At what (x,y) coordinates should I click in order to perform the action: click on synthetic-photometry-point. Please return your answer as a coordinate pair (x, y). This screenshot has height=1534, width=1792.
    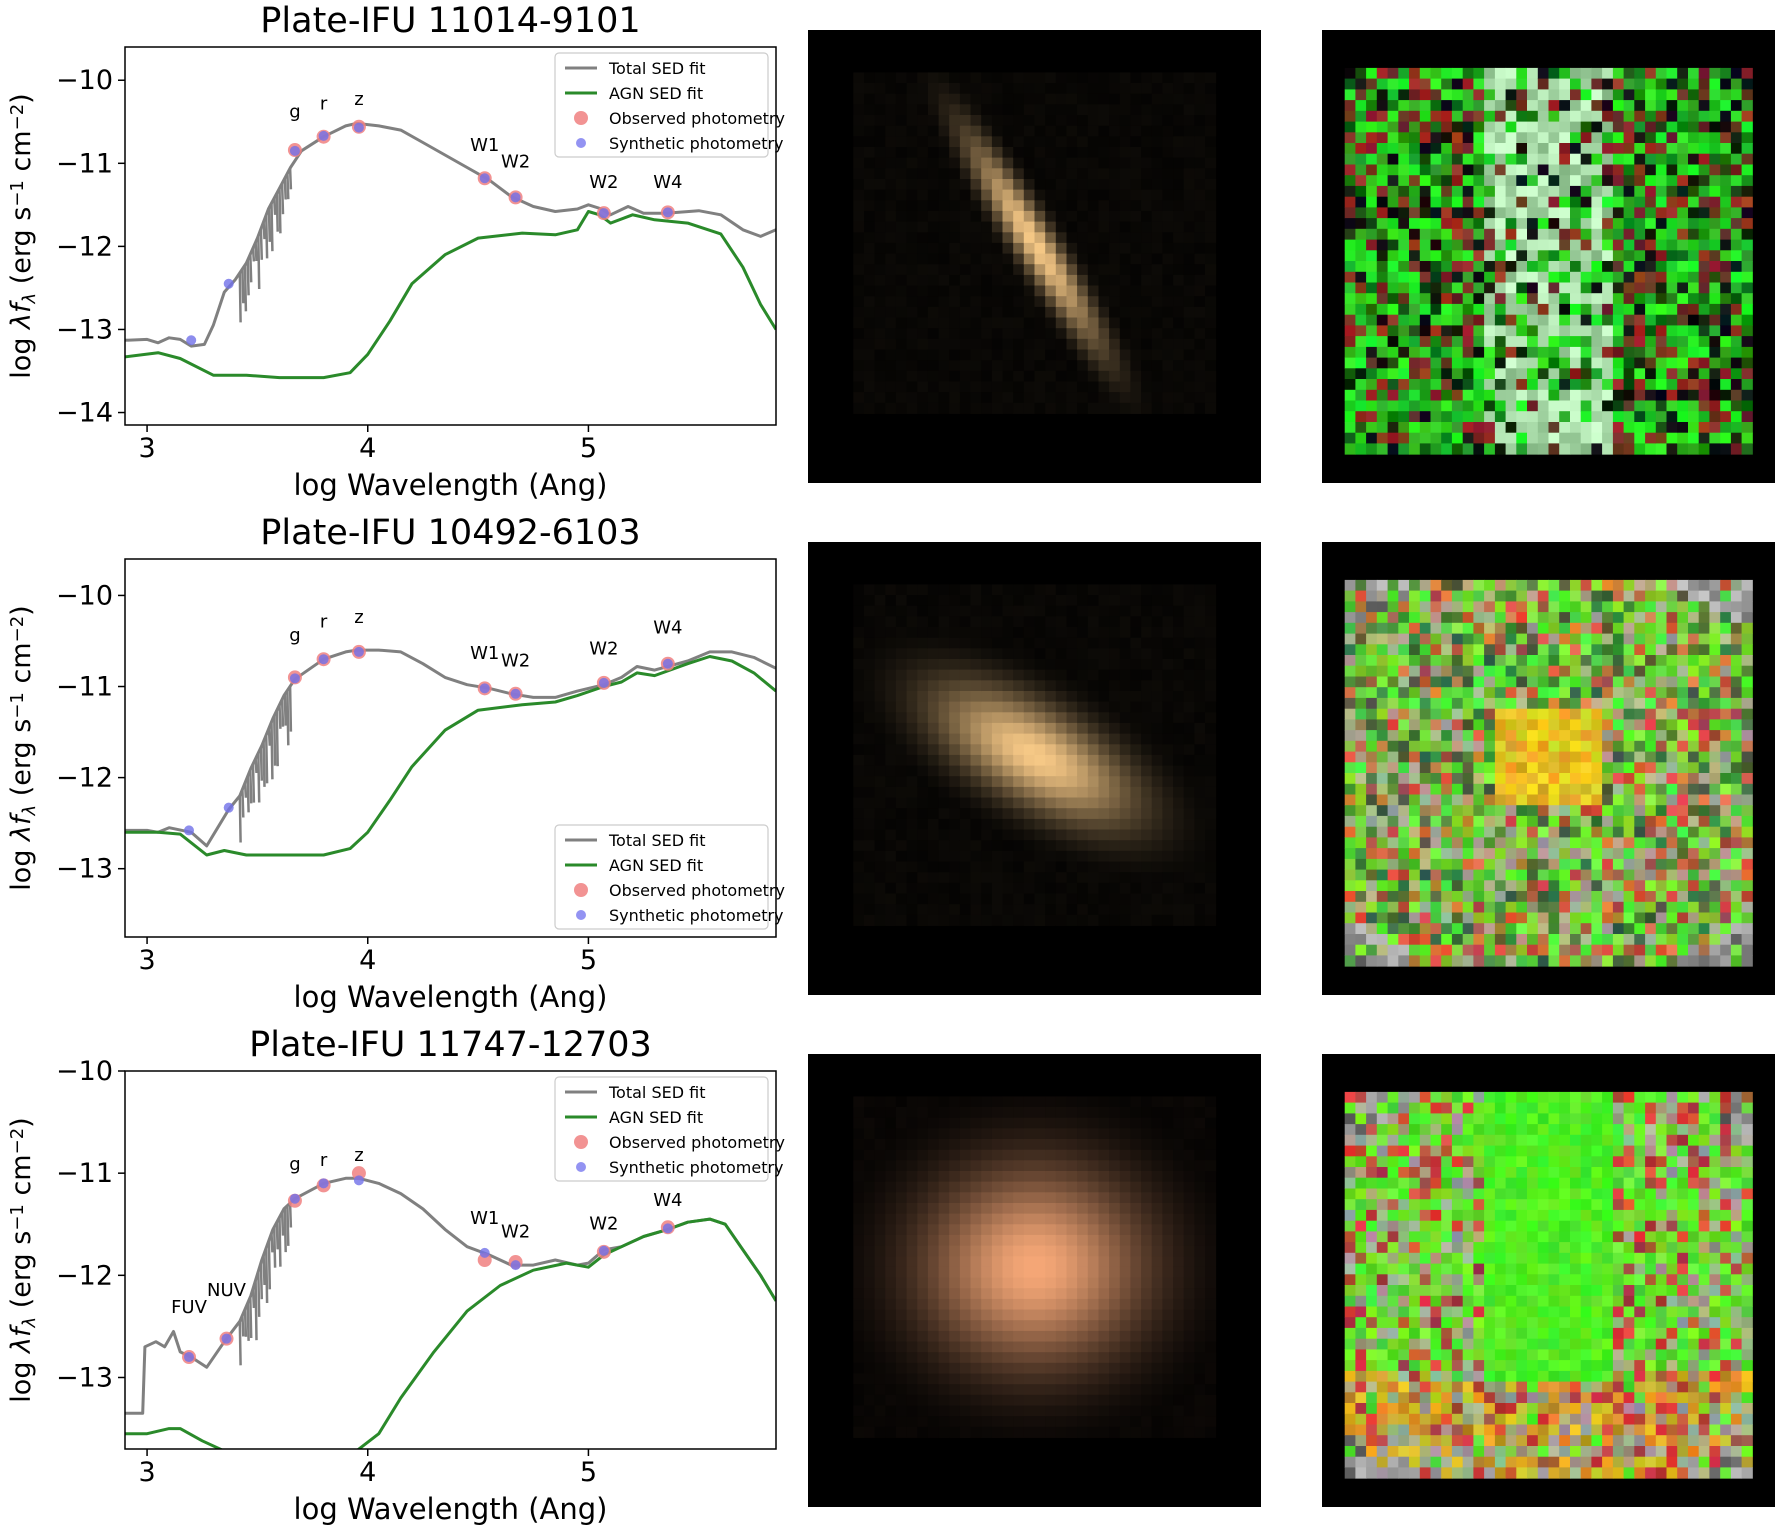
    Looking at the image, I should click on (189, 830).